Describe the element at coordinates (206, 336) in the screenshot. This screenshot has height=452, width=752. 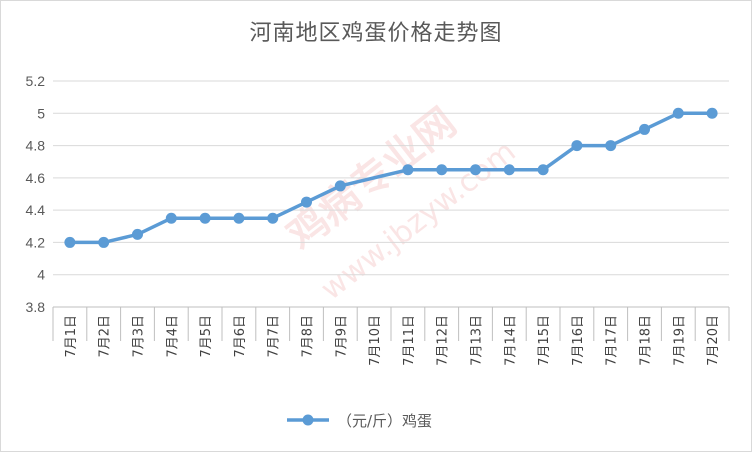
I see `x-tick-label: 7月5日` at that location.